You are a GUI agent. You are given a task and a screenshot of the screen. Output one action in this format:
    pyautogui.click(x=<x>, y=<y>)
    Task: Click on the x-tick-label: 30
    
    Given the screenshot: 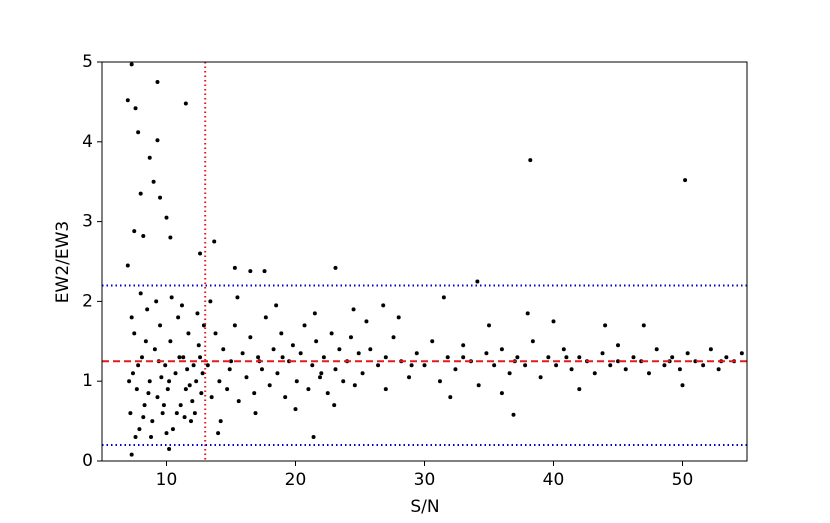 What is the action you would take?
    pyautogui.click(x=425, y=480)
    